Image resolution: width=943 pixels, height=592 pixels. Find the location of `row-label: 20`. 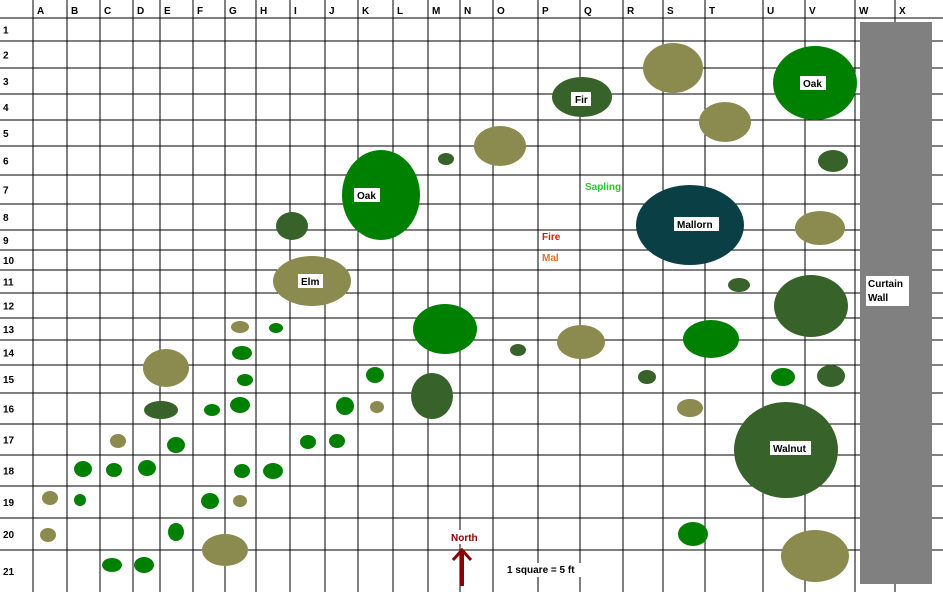

row-label: 20 is located at coordinates (9, 535).